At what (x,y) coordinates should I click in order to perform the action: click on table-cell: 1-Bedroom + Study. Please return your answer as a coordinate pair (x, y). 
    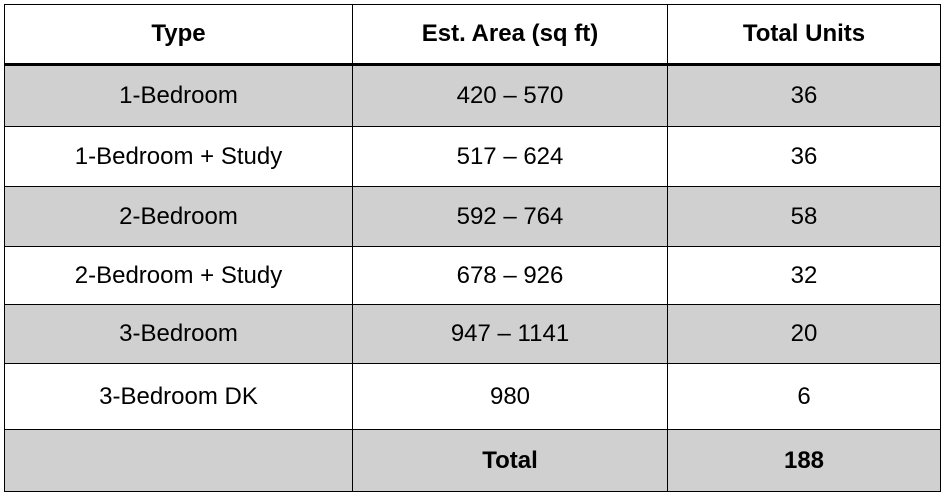
    Looking at the image, I should click on (178, 157).